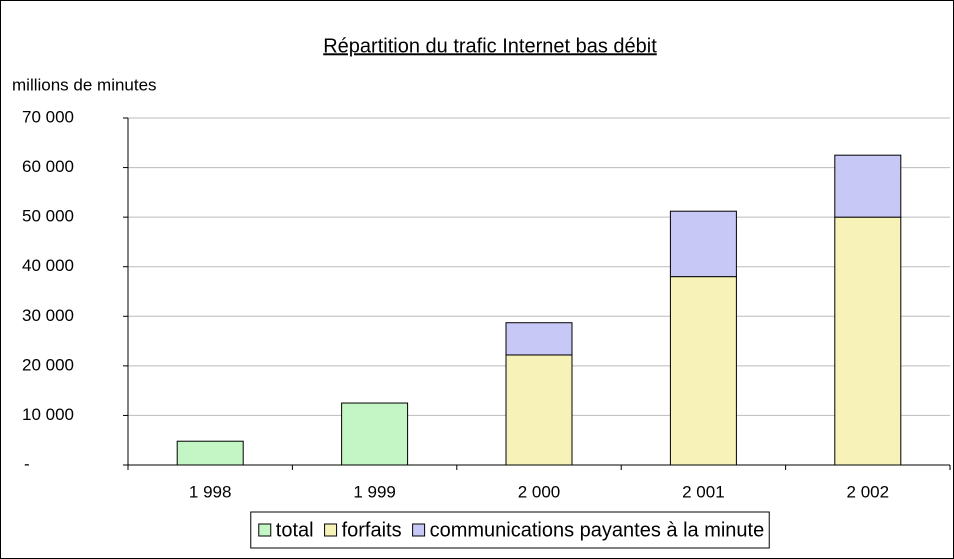  What do you see at coordinates (597, 530) in the screenshot?
I see `legend-label: communications payantes à la minute` at bounding box center [597, 530].